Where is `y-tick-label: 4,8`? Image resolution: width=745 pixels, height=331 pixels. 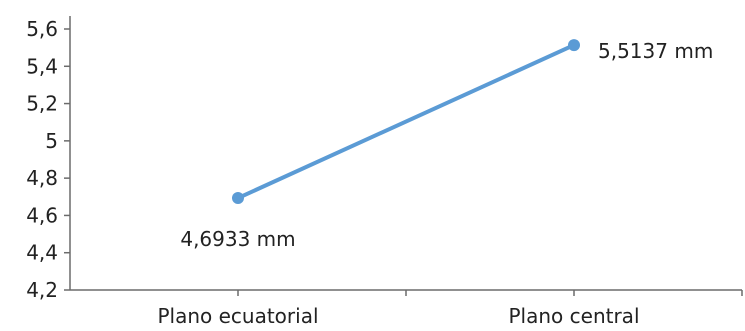
y-tick-label: 4,8 is located at coordinates (42, 178).